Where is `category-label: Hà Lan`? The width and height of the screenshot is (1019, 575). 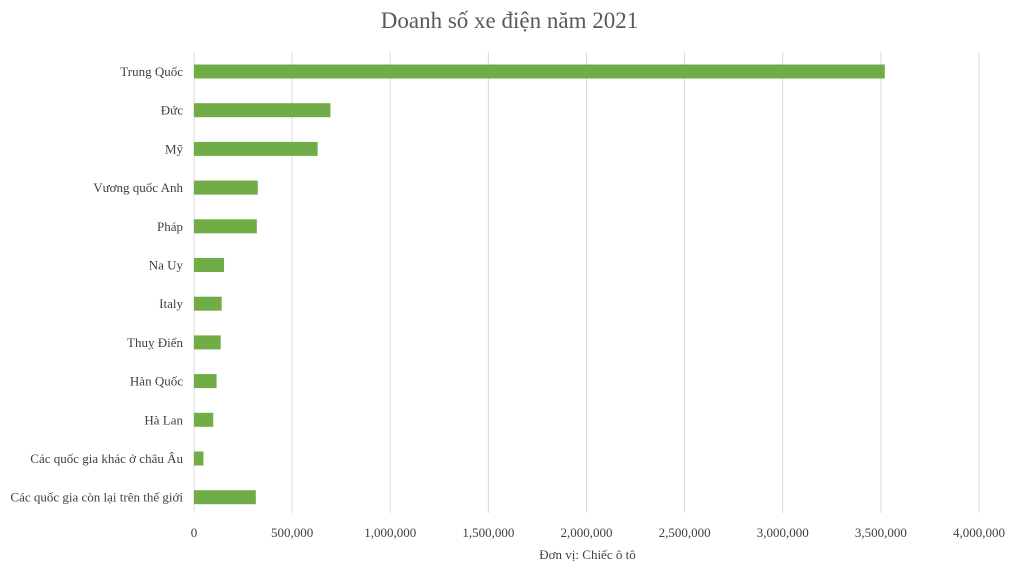
category-label: Hà Lan is located at coordinates (163, 419).